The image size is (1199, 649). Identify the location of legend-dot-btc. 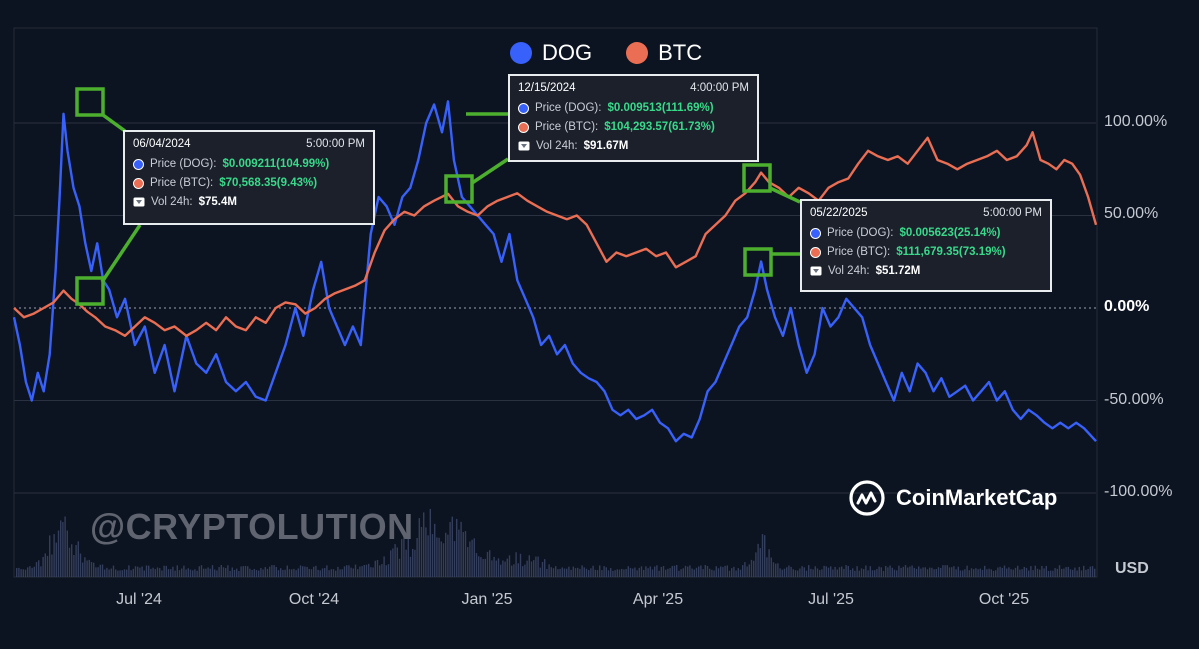
(637, 53).